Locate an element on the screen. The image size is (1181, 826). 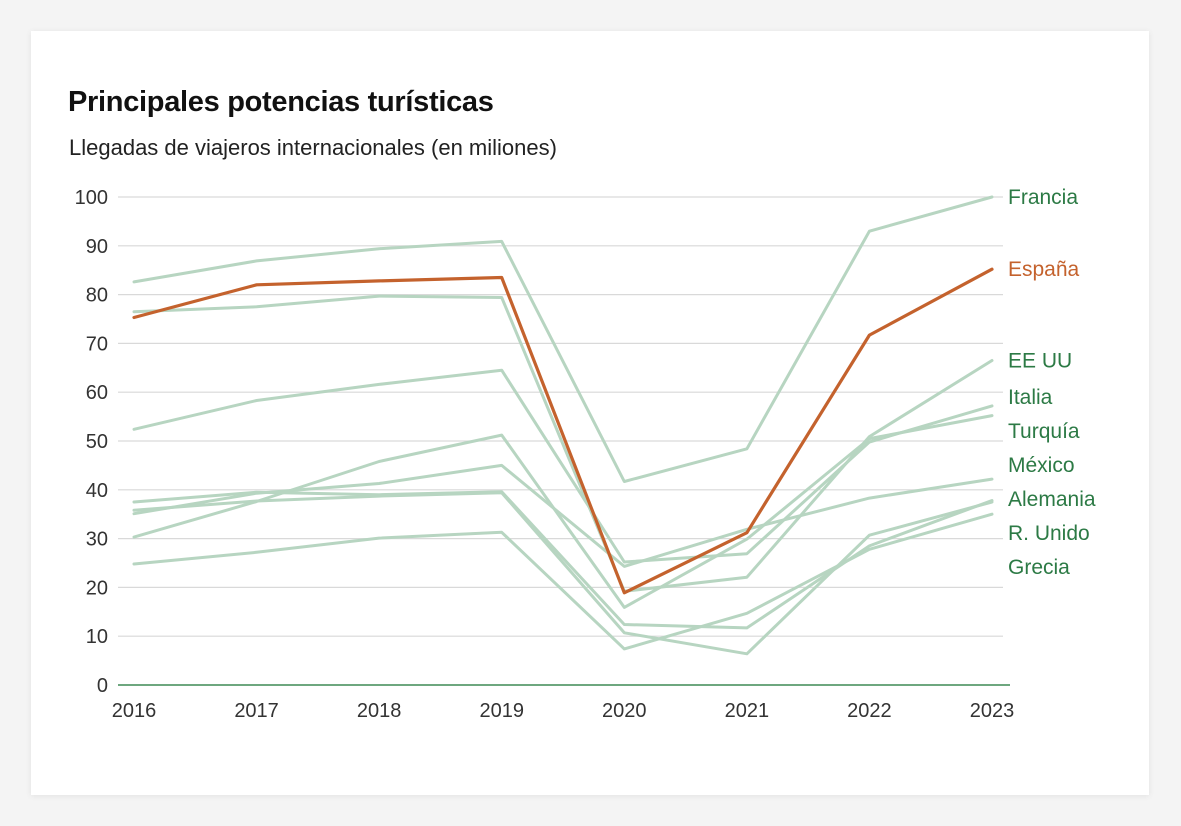
y-tick-label: 70 is located at coordinates (97, 344).